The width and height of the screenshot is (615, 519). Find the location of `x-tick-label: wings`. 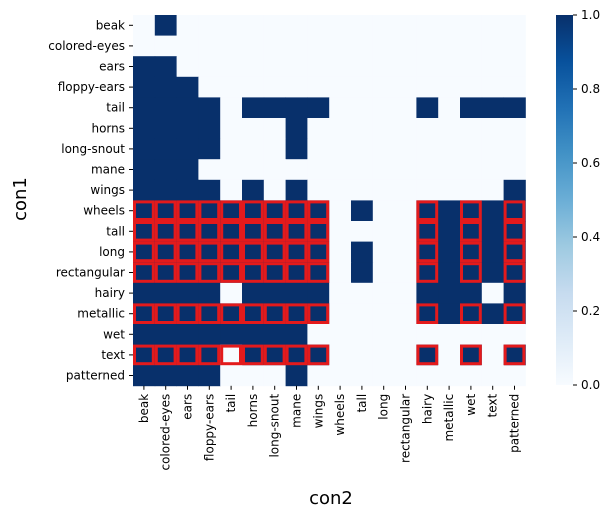

x-tick-label: wings is located at coordinates (318, 411).